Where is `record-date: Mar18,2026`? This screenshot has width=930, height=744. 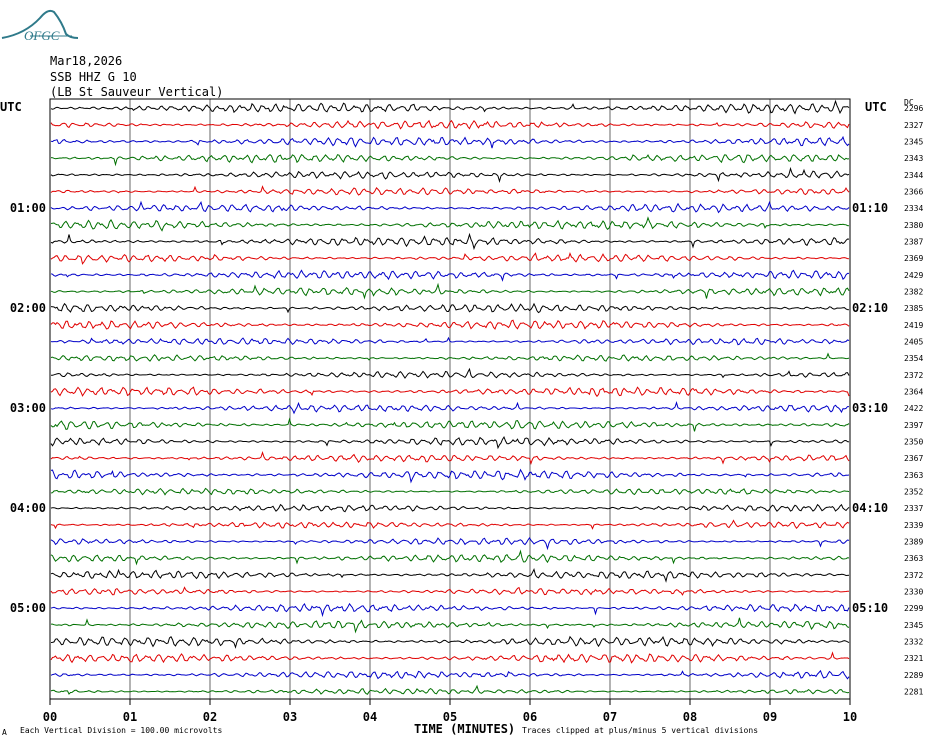 record-date: Mar18,2026 is located at coordinates (86, 61).